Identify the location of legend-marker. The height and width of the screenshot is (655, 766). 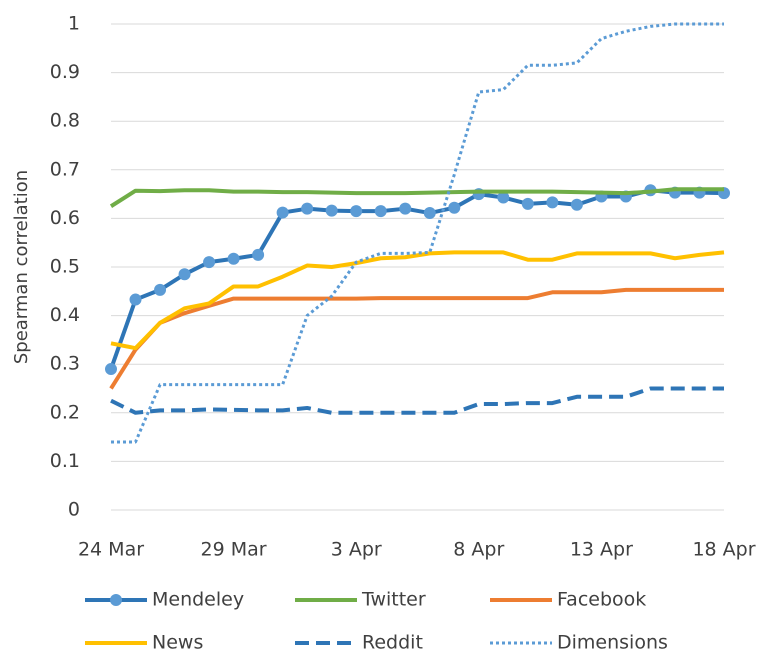
(116, 600).